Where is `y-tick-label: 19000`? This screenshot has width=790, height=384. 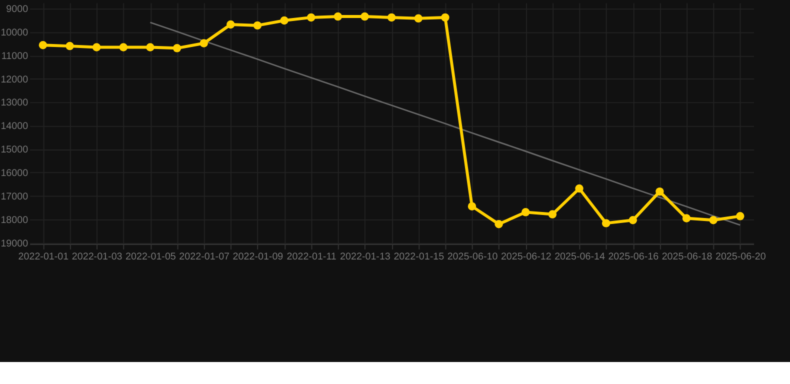
y-tick-label: 19000 is located at coordinates (14, 244).